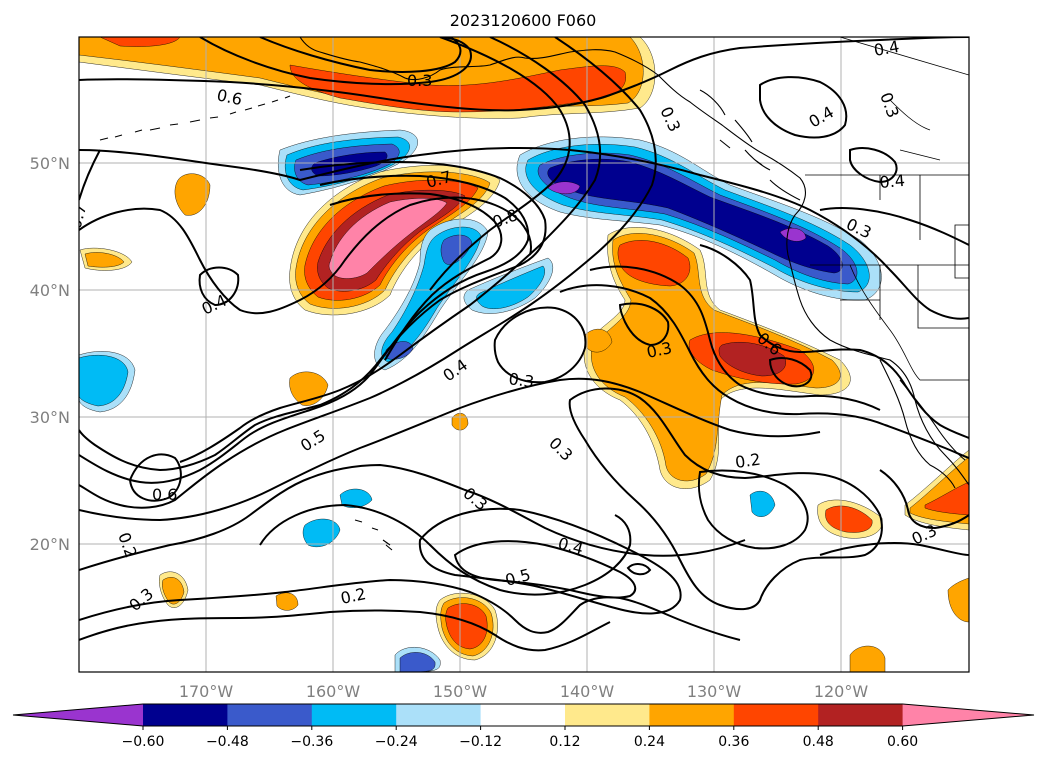 The height and width of the screenshot is (765, 1047). Describe the element at coordinates (460, 691) in the screenshot. I see `lon-label-150w: 150°W` at that location.